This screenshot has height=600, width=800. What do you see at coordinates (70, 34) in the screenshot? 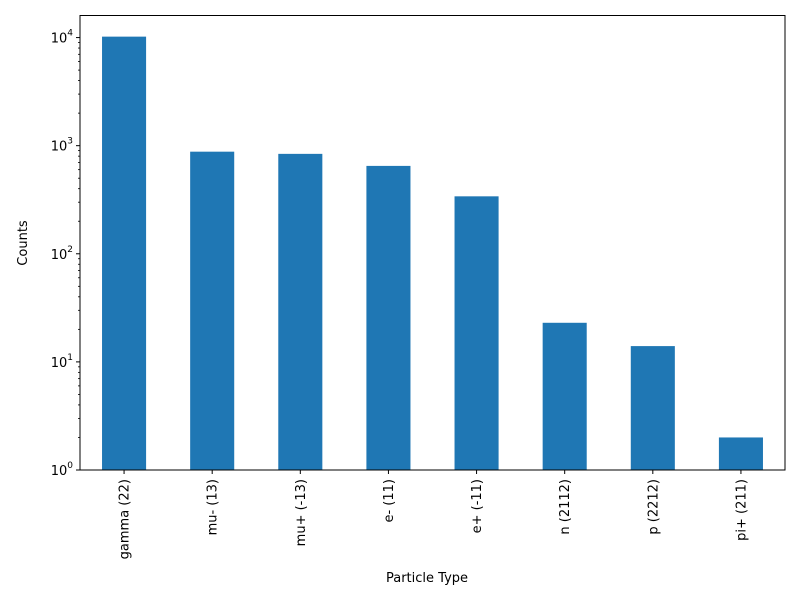
I see `y-tick-exponent: 4` at bounding box center [70, 34].